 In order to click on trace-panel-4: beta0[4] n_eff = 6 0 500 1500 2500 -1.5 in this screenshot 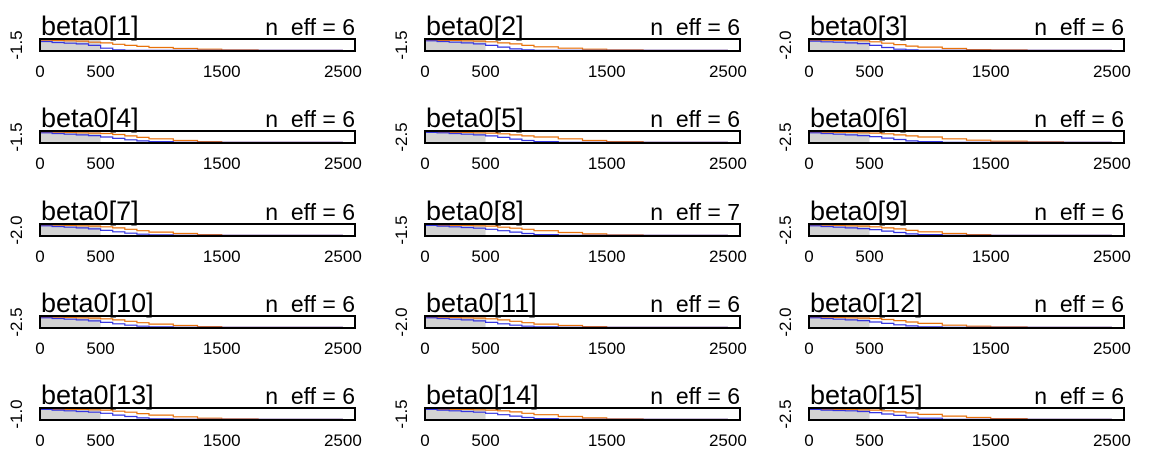, I will do `click(184, 138)`.